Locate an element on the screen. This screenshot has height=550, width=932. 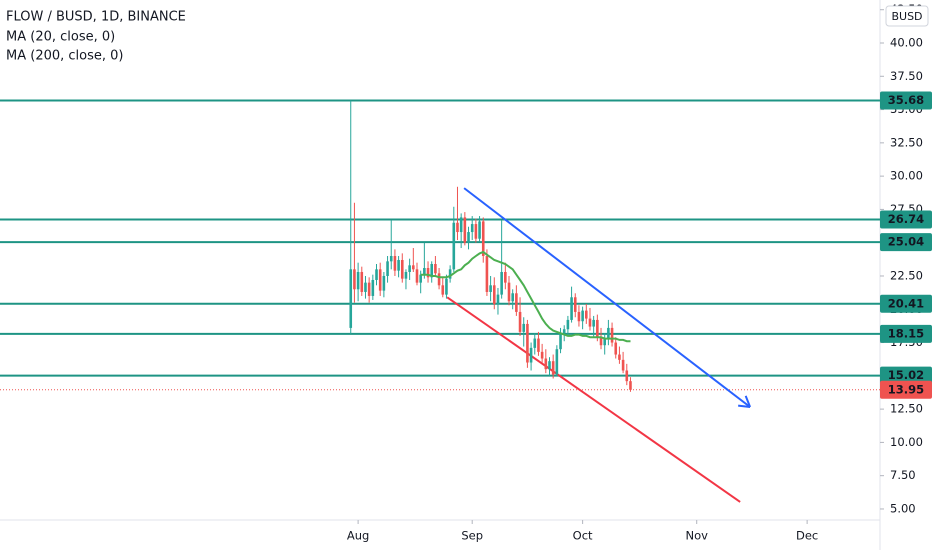
legend-entry: MA (200, close, 0) is located at coordinates (64, 56).